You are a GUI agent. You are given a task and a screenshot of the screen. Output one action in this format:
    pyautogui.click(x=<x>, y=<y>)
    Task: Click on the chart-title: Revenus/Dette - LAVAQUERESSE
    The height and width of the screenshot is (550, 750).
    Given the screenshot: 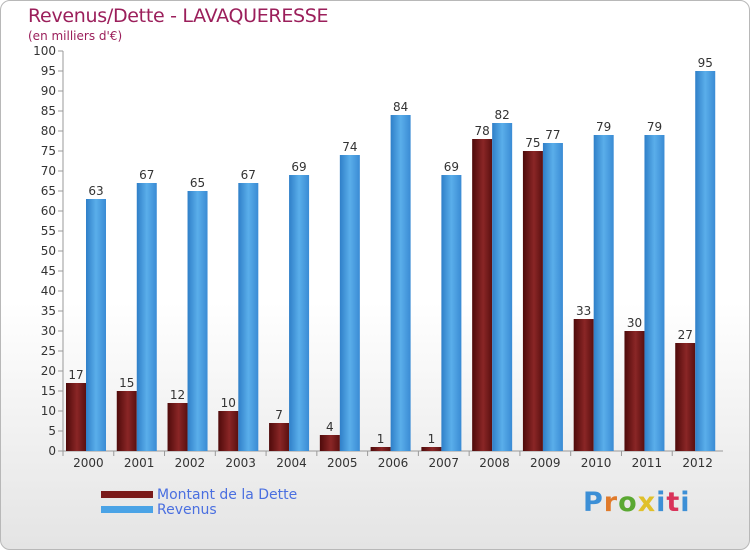 What is the action you would take?
    pyautogui.click(x=178, y=16)
    